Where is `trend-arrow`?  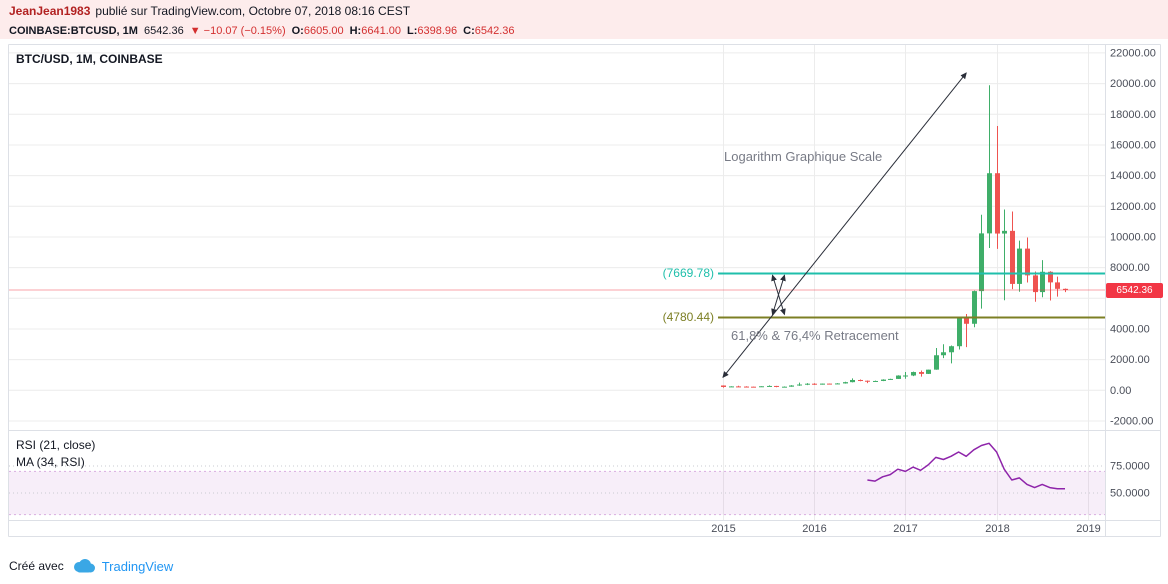 trend-arrow is located at coordinates (844, 225).